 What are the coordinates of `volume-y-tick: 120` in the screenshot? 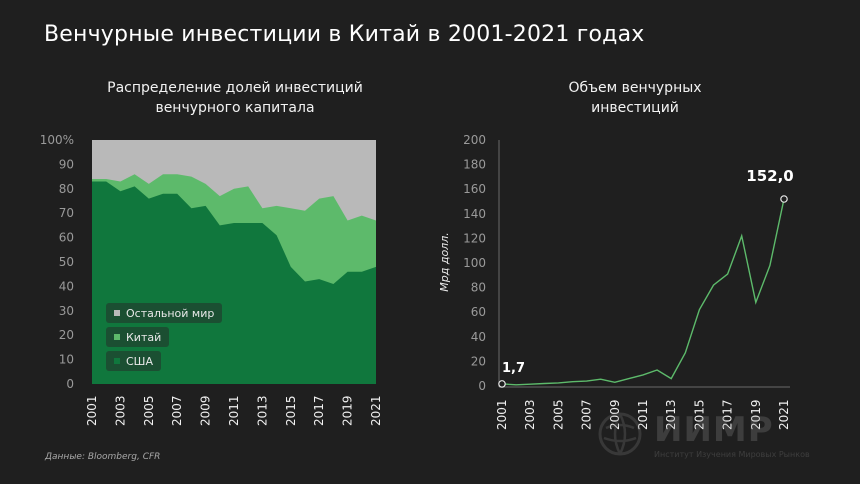 It's located at (474, 238).